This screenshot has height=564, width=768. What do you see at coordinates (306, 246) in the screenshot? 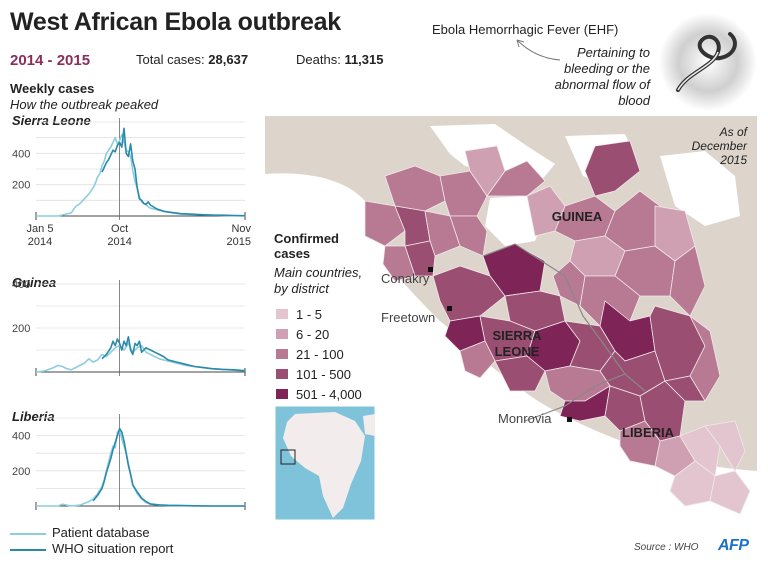
I see `map-legend-title: Confirmed cases` at bounding box center [306, 246].